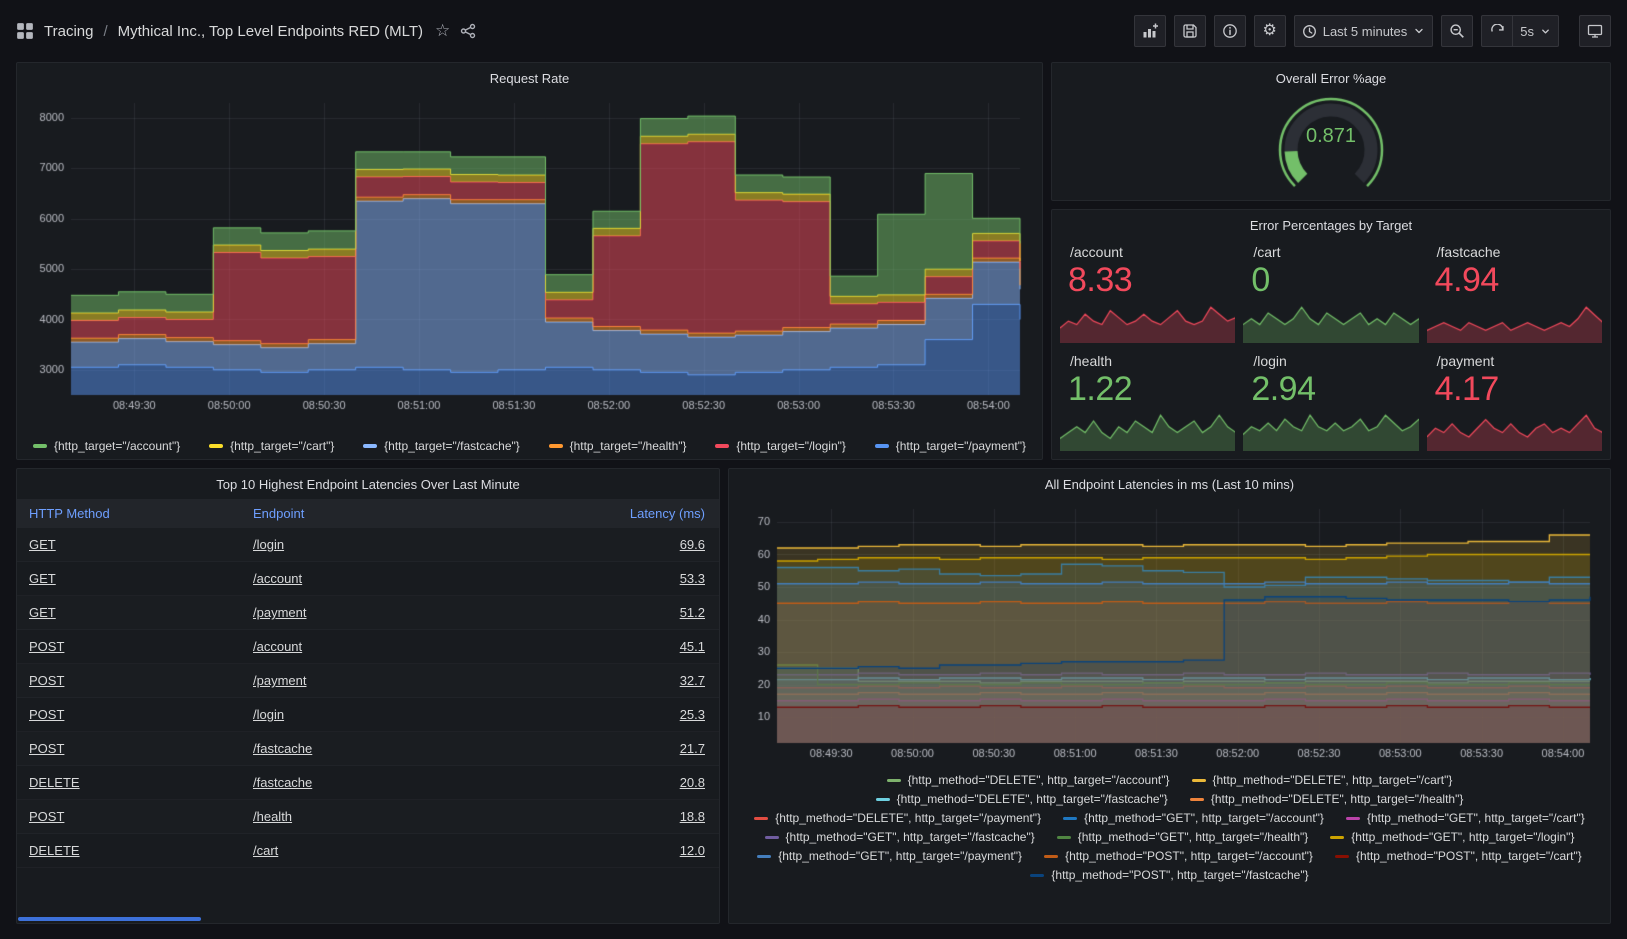 The height and width of the screenshot is (939, 1627). Describe the element at coordinates (1514, 401) in the screenshot. I see `error-target-cell: /payment 4.17` at that location.